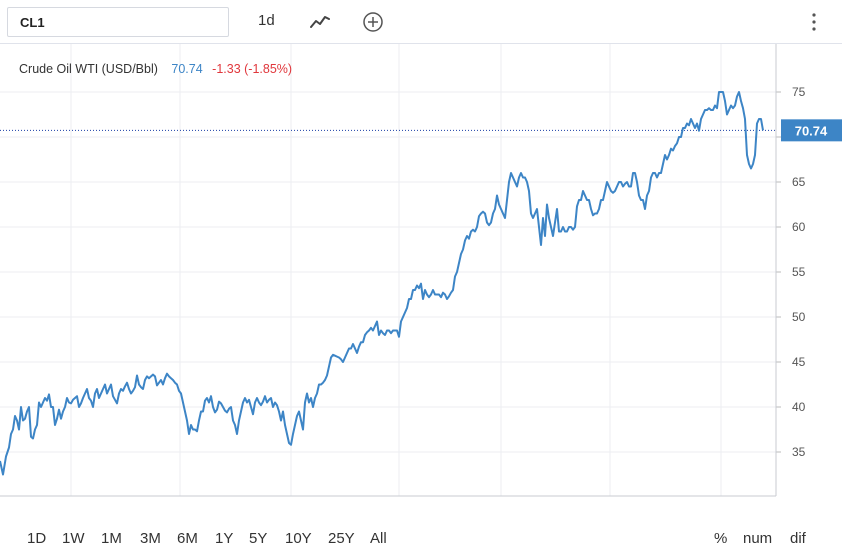  What do you see at coordinates (721, 538) in the screenshot?
I see `percent-toggle: %` at bounding box center [721, 538].